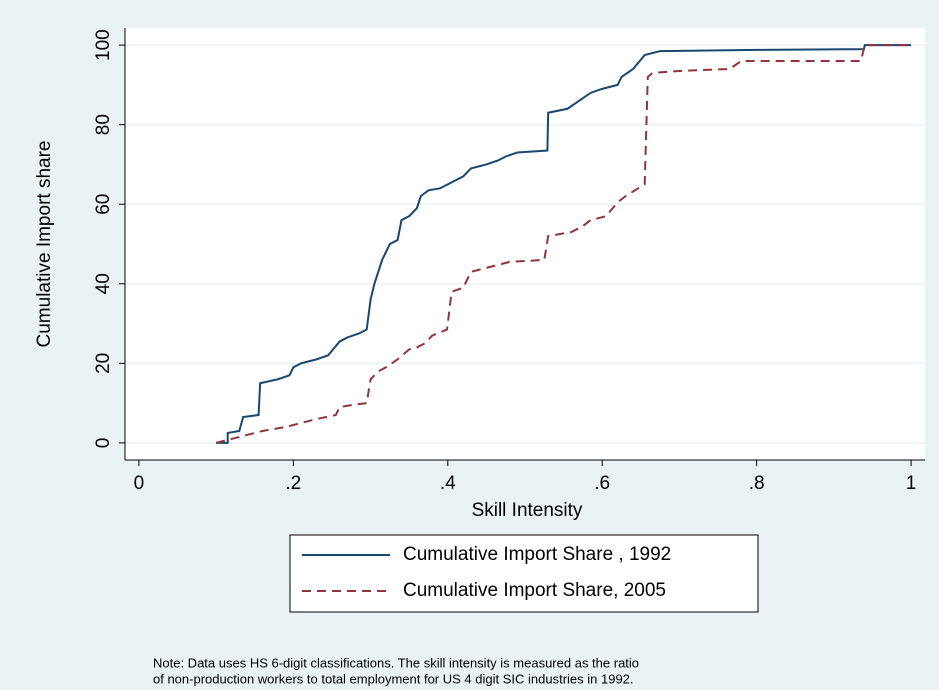 This screenshot has width=939, height=690. What do you see at coordinates (103, 124) in the screenshot?
I see `y-tick-label: 80` at bounding box center [103, 124].